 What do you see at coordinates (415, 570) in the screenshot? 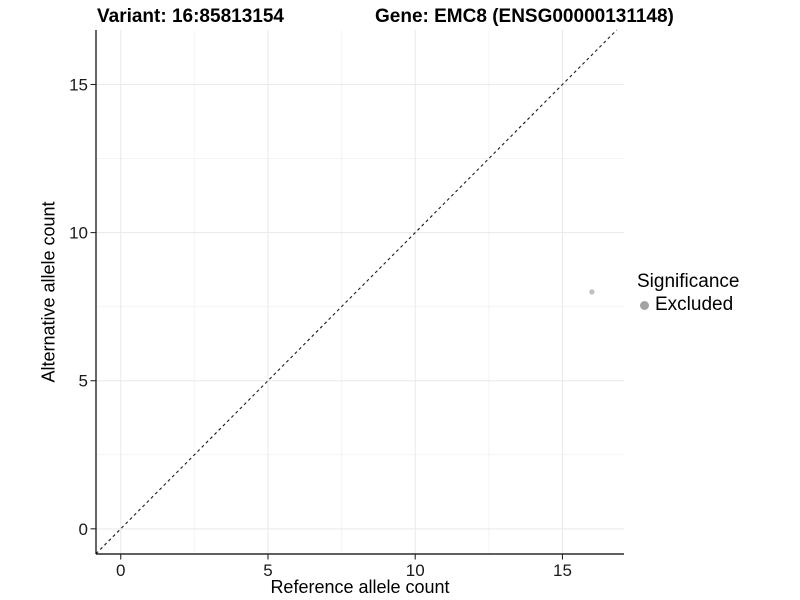
I see `x-tick-label: 10` at bounding box center [415, 570].